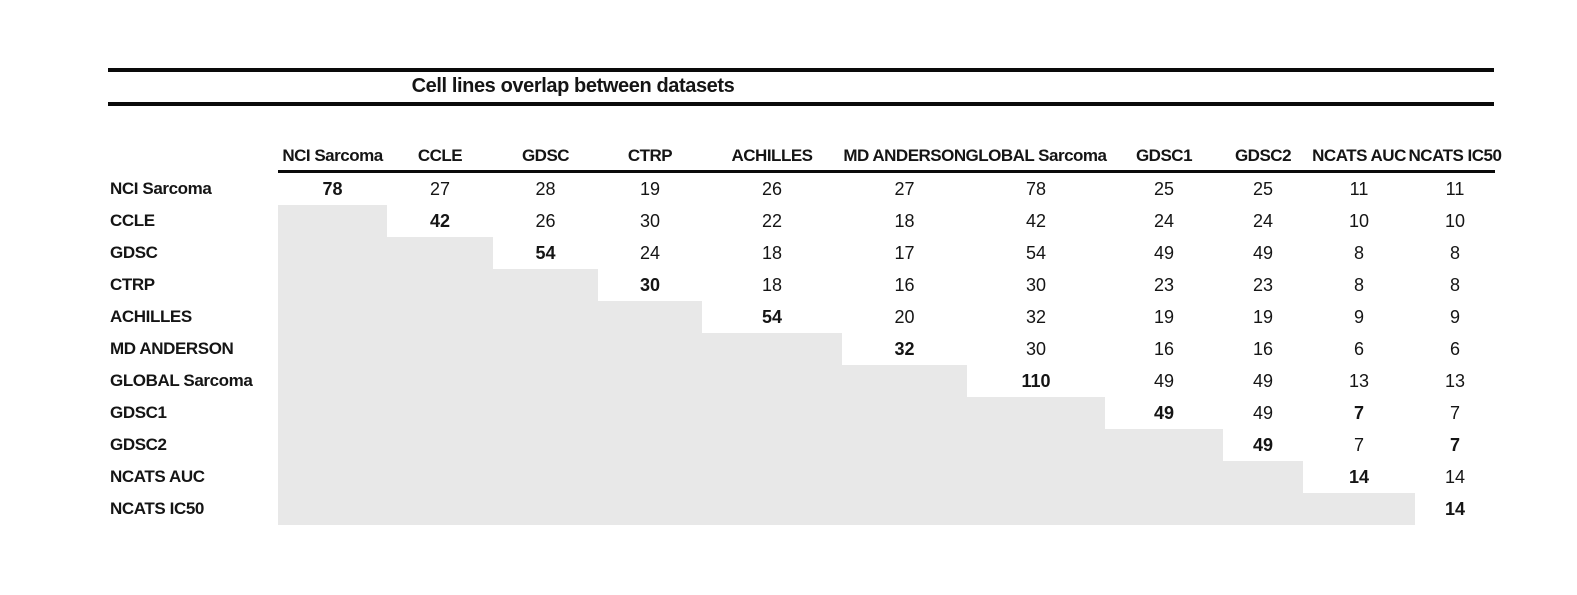 The image size is (1577, 595). Describe the element at coordinates (181, 380) in the screenshot. I see `row-label-global-sarcoma: GLOBAL Sarcoma` at that location.